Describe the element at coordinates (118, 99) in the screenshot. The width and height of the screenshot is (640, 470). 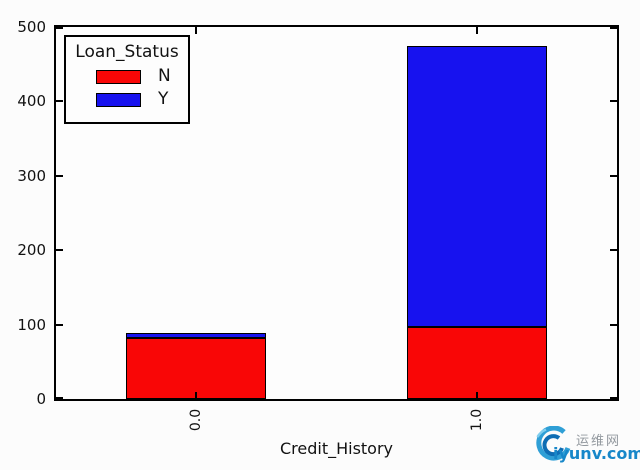
I see `legend-swatch-Y` at that location.